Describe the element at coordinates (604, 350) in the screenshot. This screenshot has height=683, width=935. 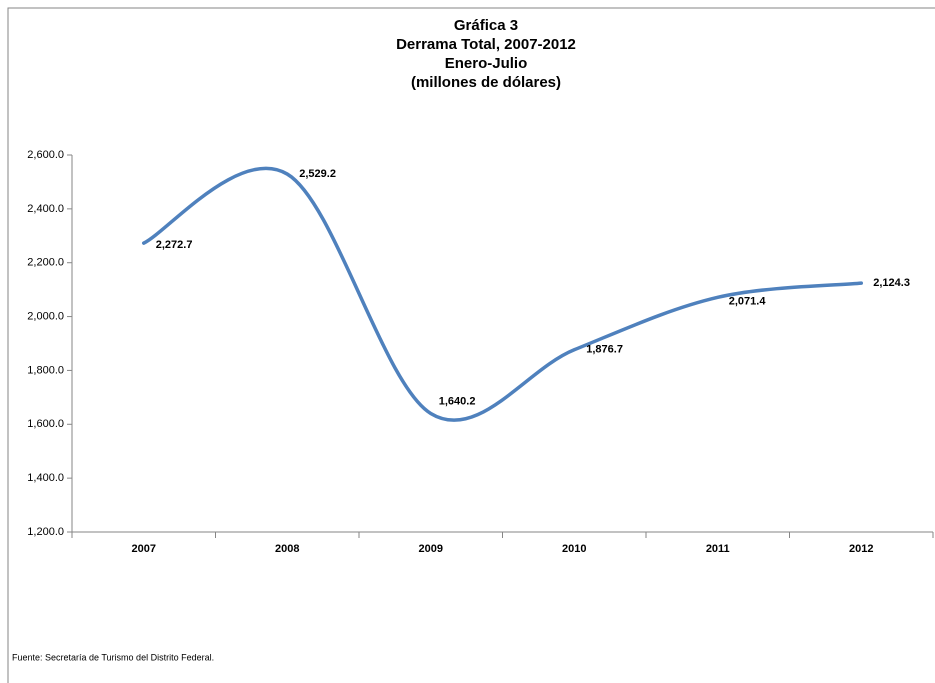
I see `data-label: 1,876.7` at that location.